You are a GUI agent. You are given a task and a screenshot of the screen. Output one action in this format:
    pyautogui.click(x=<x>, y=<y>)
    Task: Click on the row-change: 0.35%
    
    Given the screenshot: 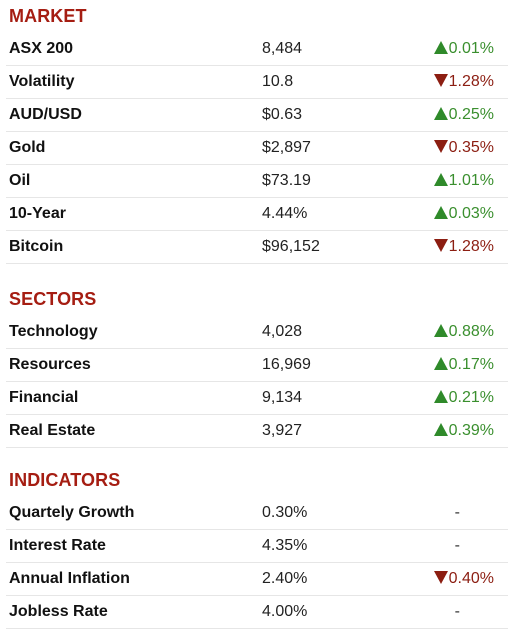 What is the action you would take?
    pyautogui.click(x=463, y=148)
    